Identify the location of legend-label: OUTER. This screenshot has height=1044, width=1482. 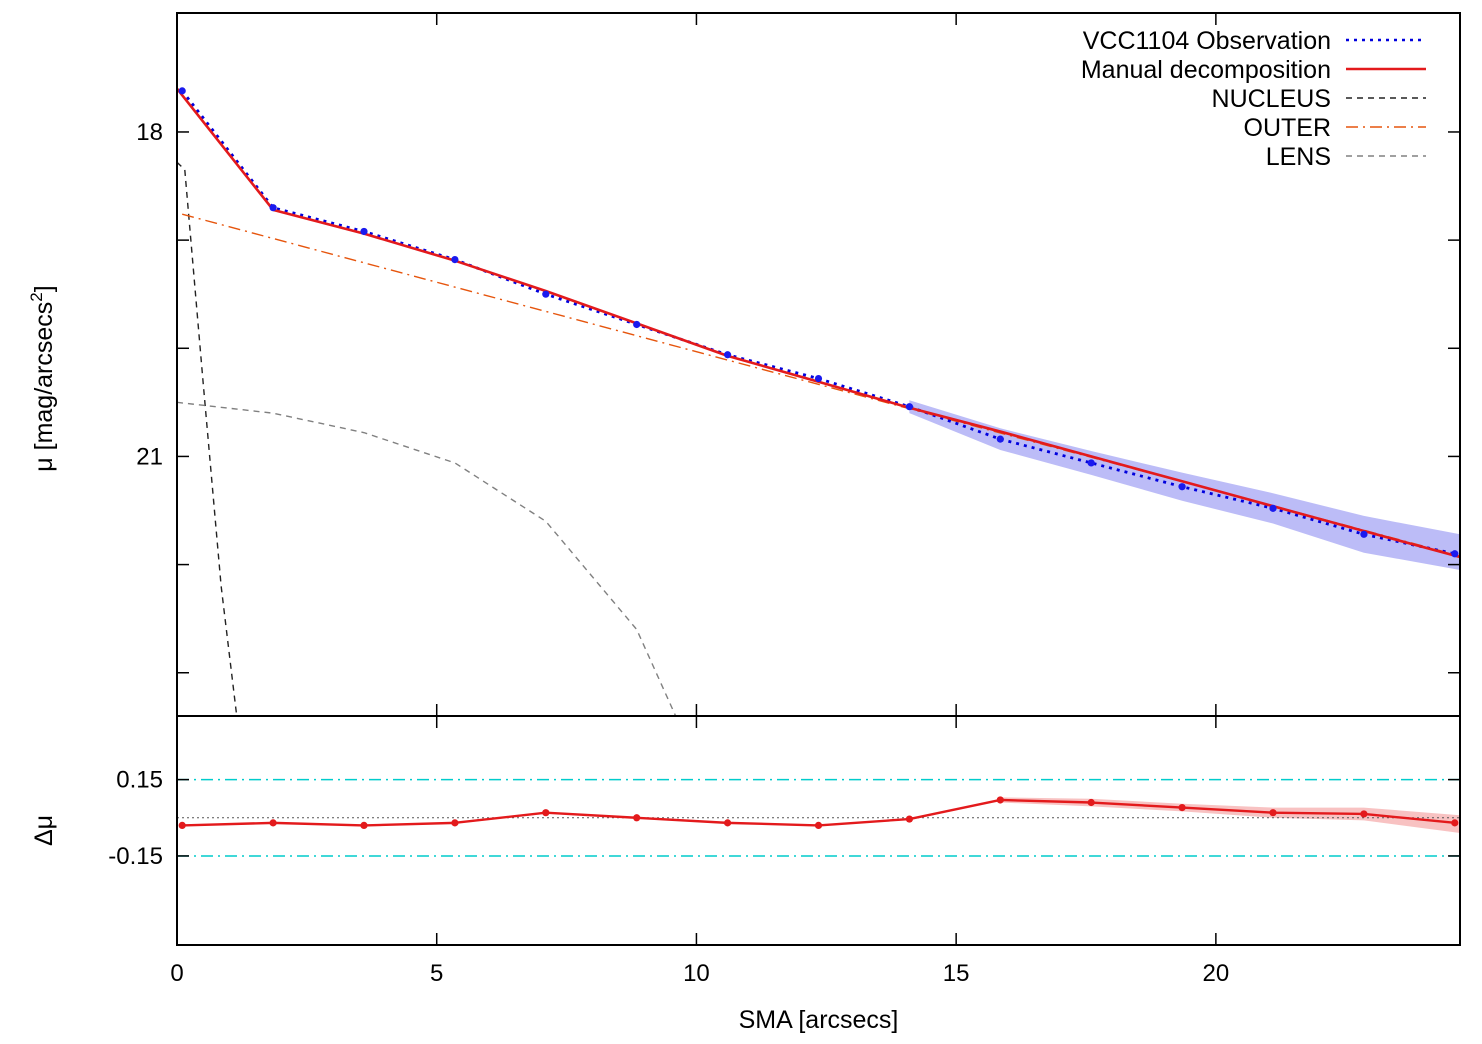
(1288, 128).